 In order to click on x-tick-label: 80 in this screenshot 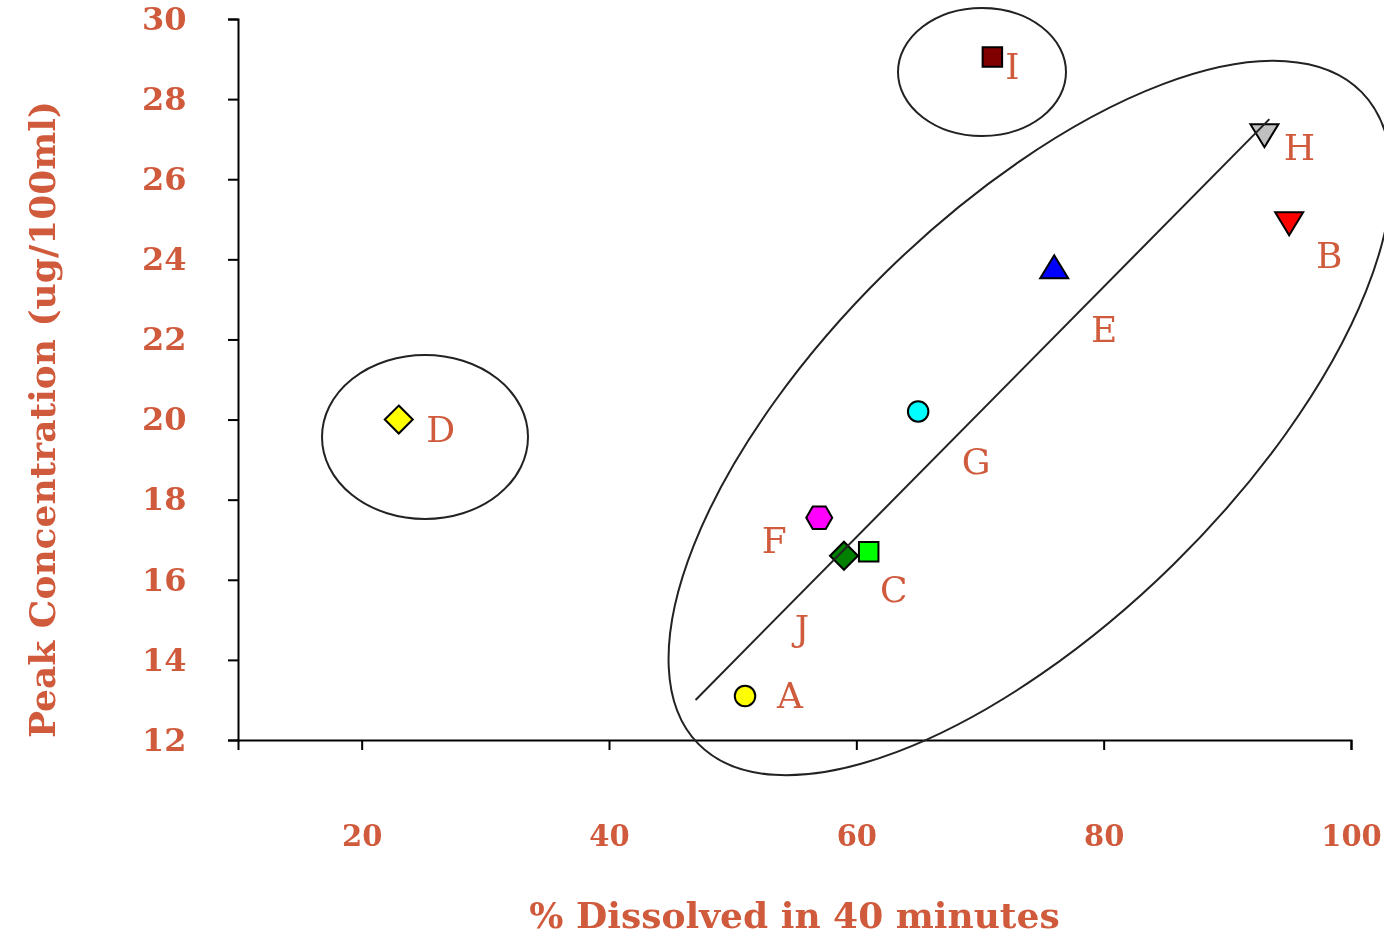, I will do `click(1104, 835)`.